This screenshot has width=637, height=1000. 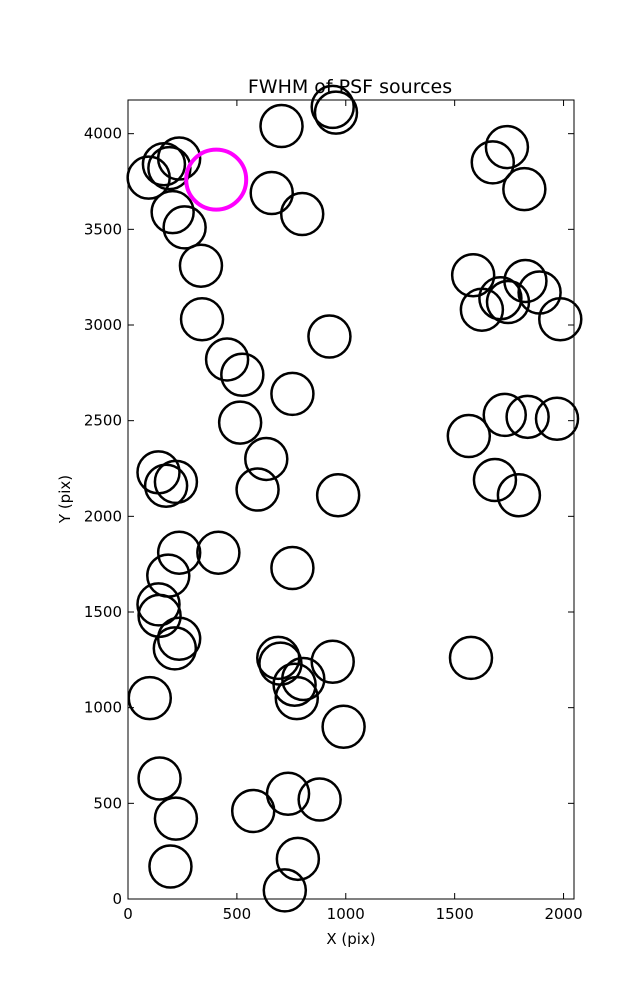 I want to click on y-tick-label: 1000, so click(x=103, y=708).